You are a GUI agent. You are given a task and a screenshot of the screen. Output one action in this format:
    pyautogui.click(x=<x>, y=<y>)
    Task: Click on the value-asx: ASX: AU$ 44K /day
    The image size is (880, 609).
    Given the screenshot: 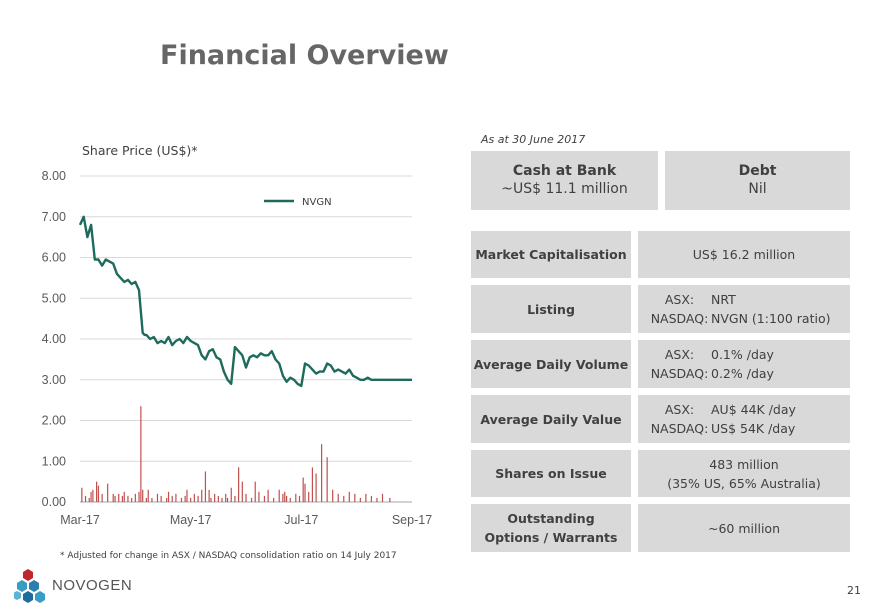 What is the action you would take?
    pyautogui.click(x=722, y=409)
    